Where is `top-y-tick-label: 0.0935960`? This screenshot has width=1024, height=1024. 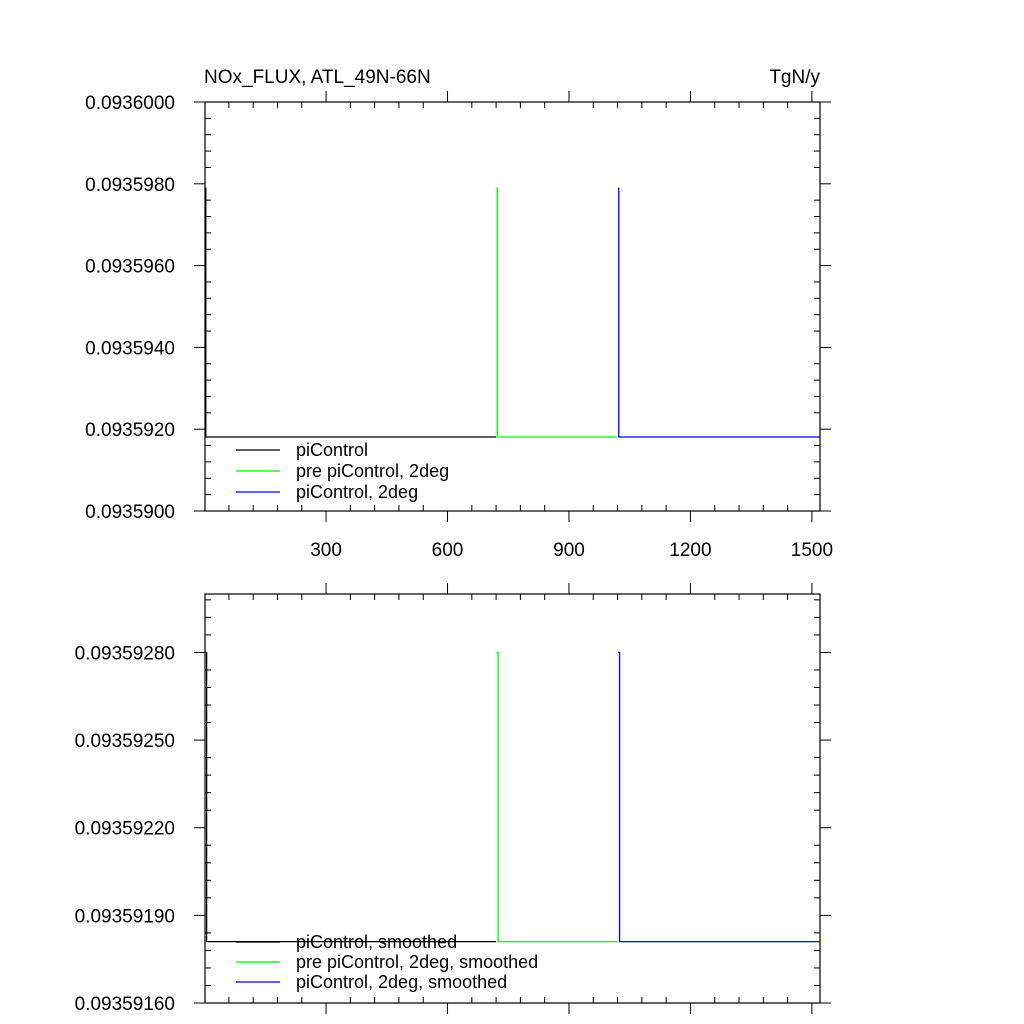
top-y-tick-label: 0.0935960 is located at coordinates (130, 267).